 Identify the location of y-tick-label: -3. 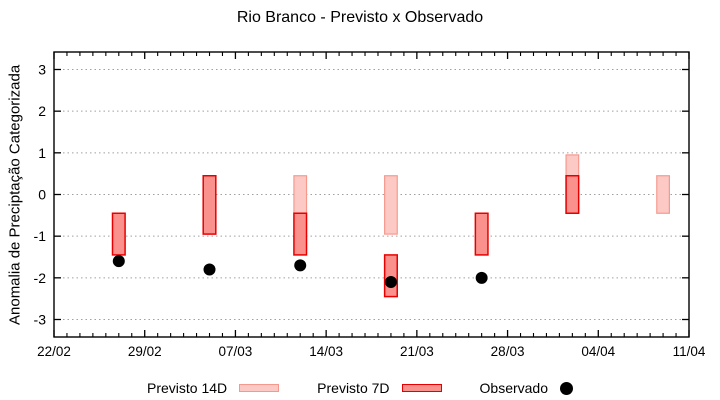
(40, 320).